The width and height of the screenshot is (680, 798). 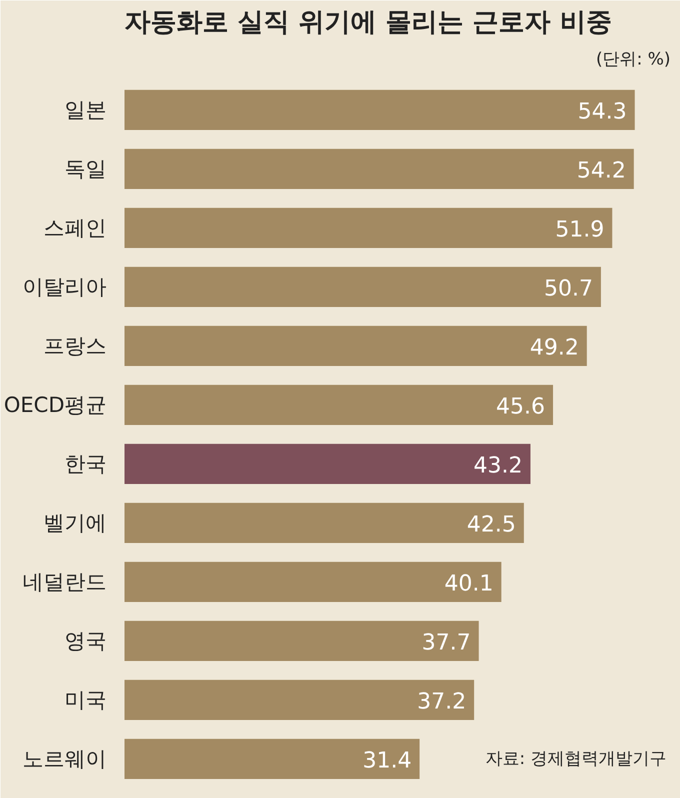 What do you see at coordinates (521, 407) in the screenshot?
I see `data-label: 45.6` at bounding box center [521, 407].